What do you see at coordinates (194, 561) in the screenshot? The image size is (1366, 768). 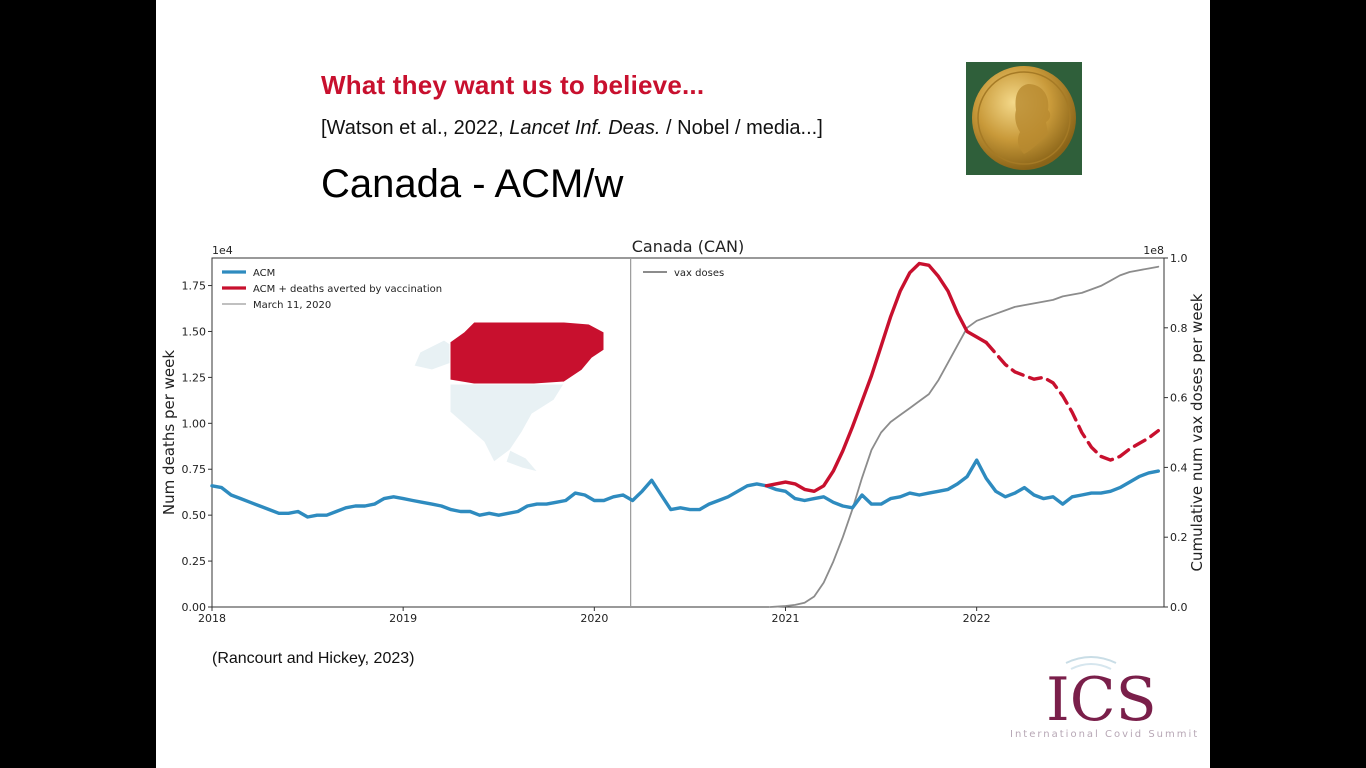 I see `y-tick-label: 0.25` at bounding box center [194, 561].